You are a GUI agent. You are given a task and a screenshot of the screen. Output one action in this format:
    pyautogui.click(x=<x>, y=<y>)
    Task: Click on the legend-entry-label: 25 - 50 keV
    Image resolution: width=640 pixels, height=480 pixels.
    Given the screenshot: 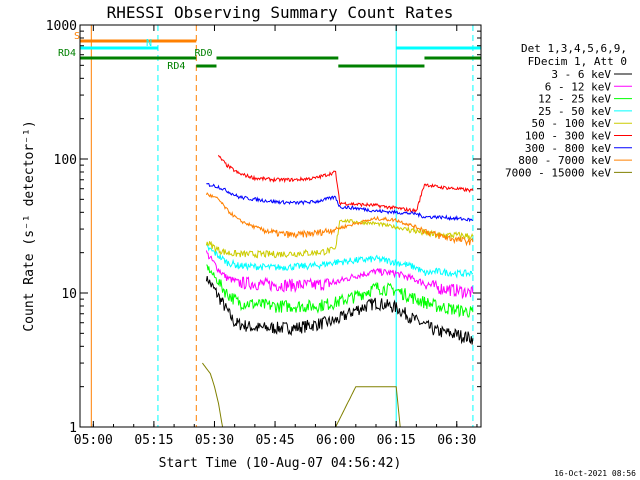 What is the action you would take?
    pyautogui.click(x=574, y=111)
    